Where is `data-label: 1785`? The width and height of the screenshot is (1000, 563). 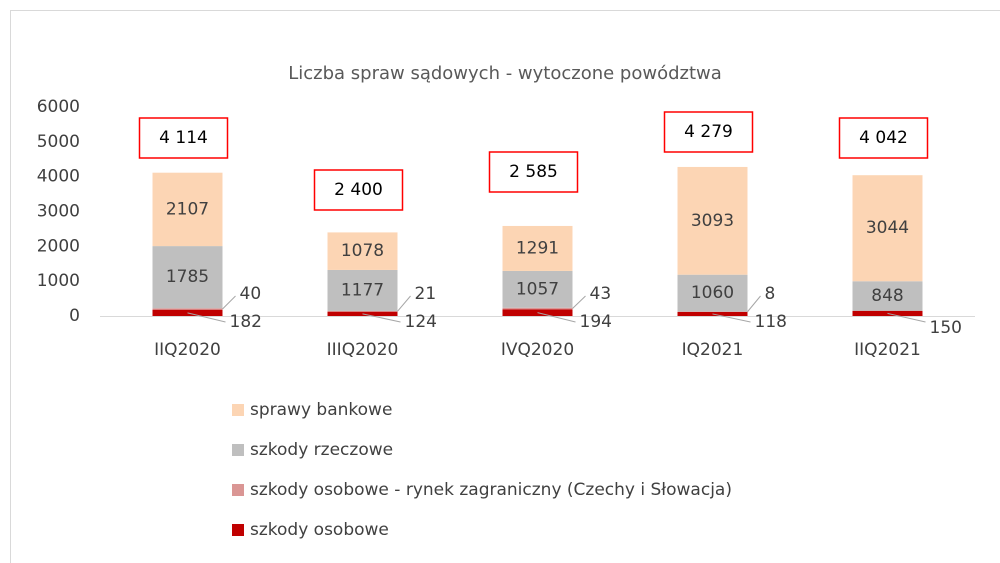
data-label: 1785 is located at coordinates (187, 277).